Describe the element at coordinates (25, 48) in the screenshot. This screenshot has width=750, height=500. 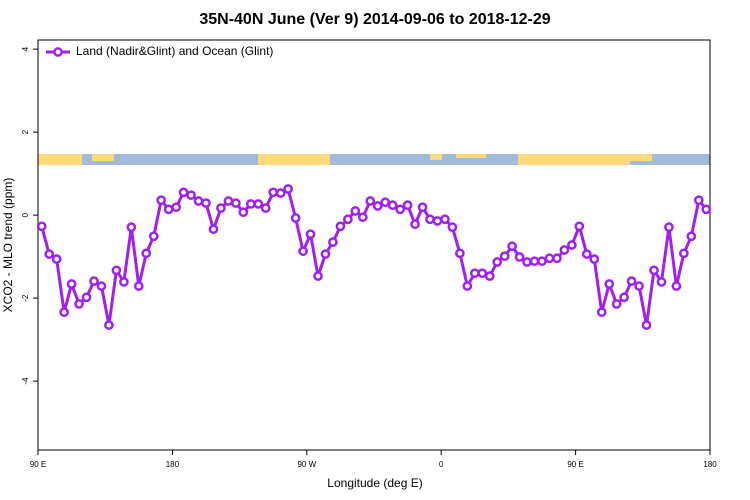
I see `y-tick-label: 4` at that location.